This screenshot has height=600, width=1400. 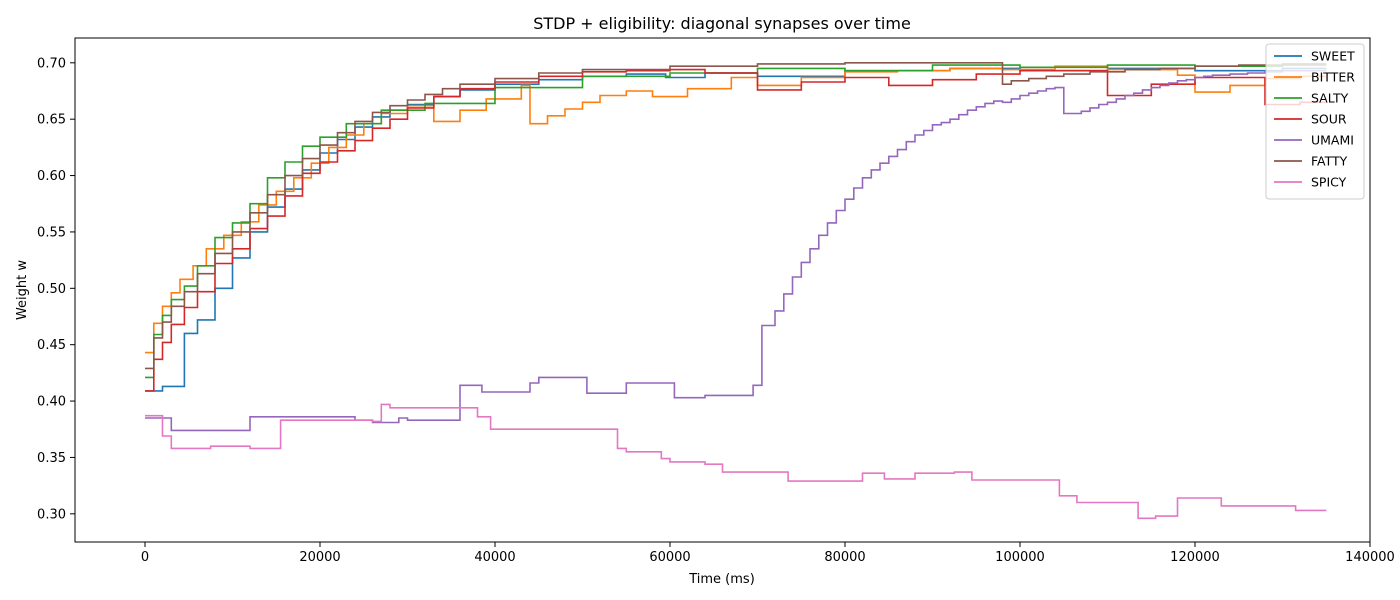 What do you see at coordinates (51, 176) in the screenshot?
I see `y-tick-label: 0.60` at bounding box center [51, 176].